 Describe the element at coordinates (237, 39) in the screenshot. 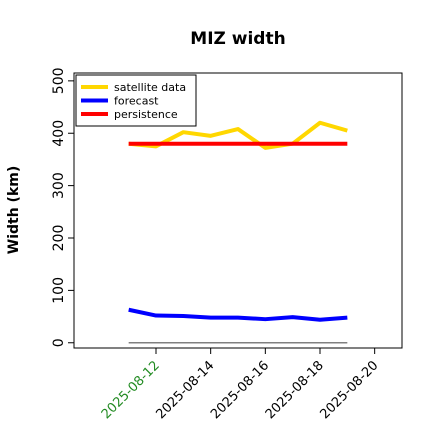

I see `chart-title: MIZ width` at that location.